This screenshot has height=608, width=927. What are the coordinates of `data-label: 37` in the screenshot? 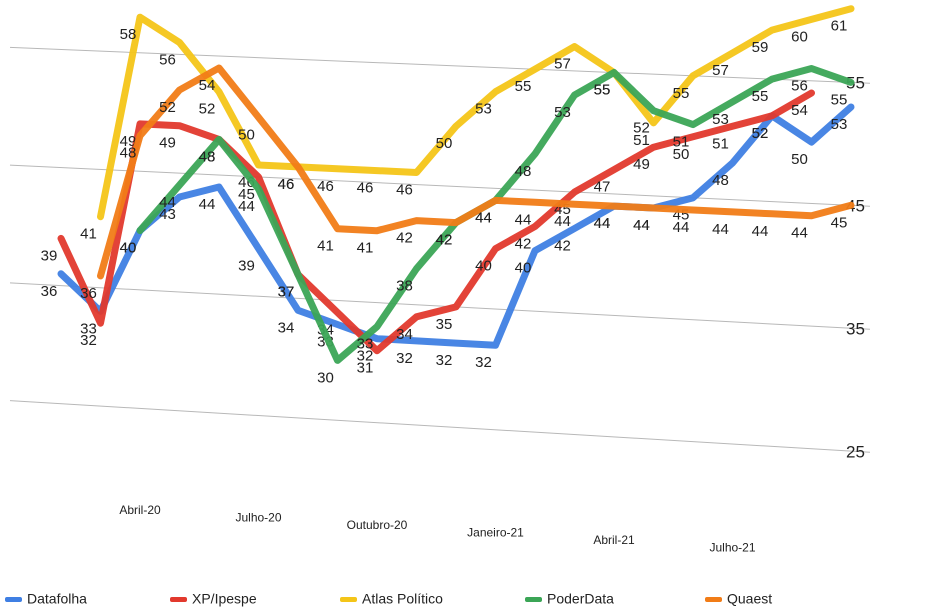 It's located at (286, 291).